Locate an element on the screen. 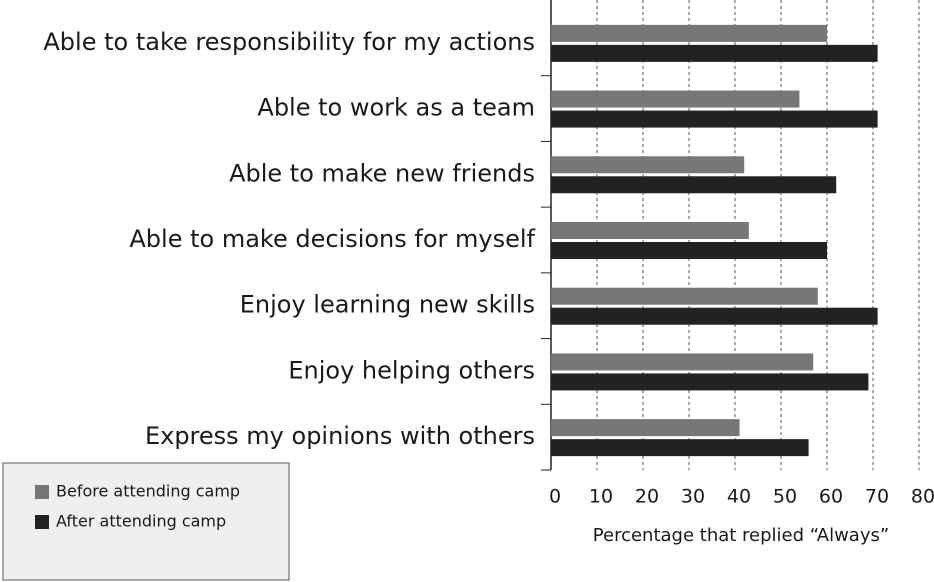  x-tick-label: 80 is located at coordinates (922, 497).